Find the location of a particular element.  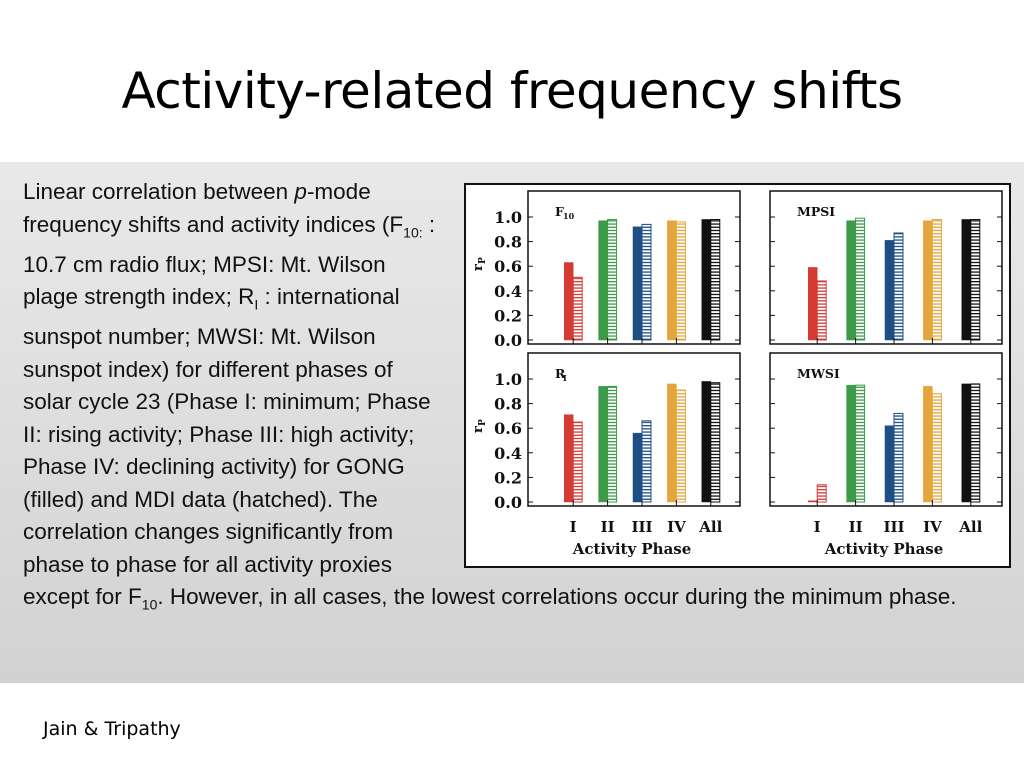

footer-authors: Jain & Tripathy is located at coordinates (112, 729).